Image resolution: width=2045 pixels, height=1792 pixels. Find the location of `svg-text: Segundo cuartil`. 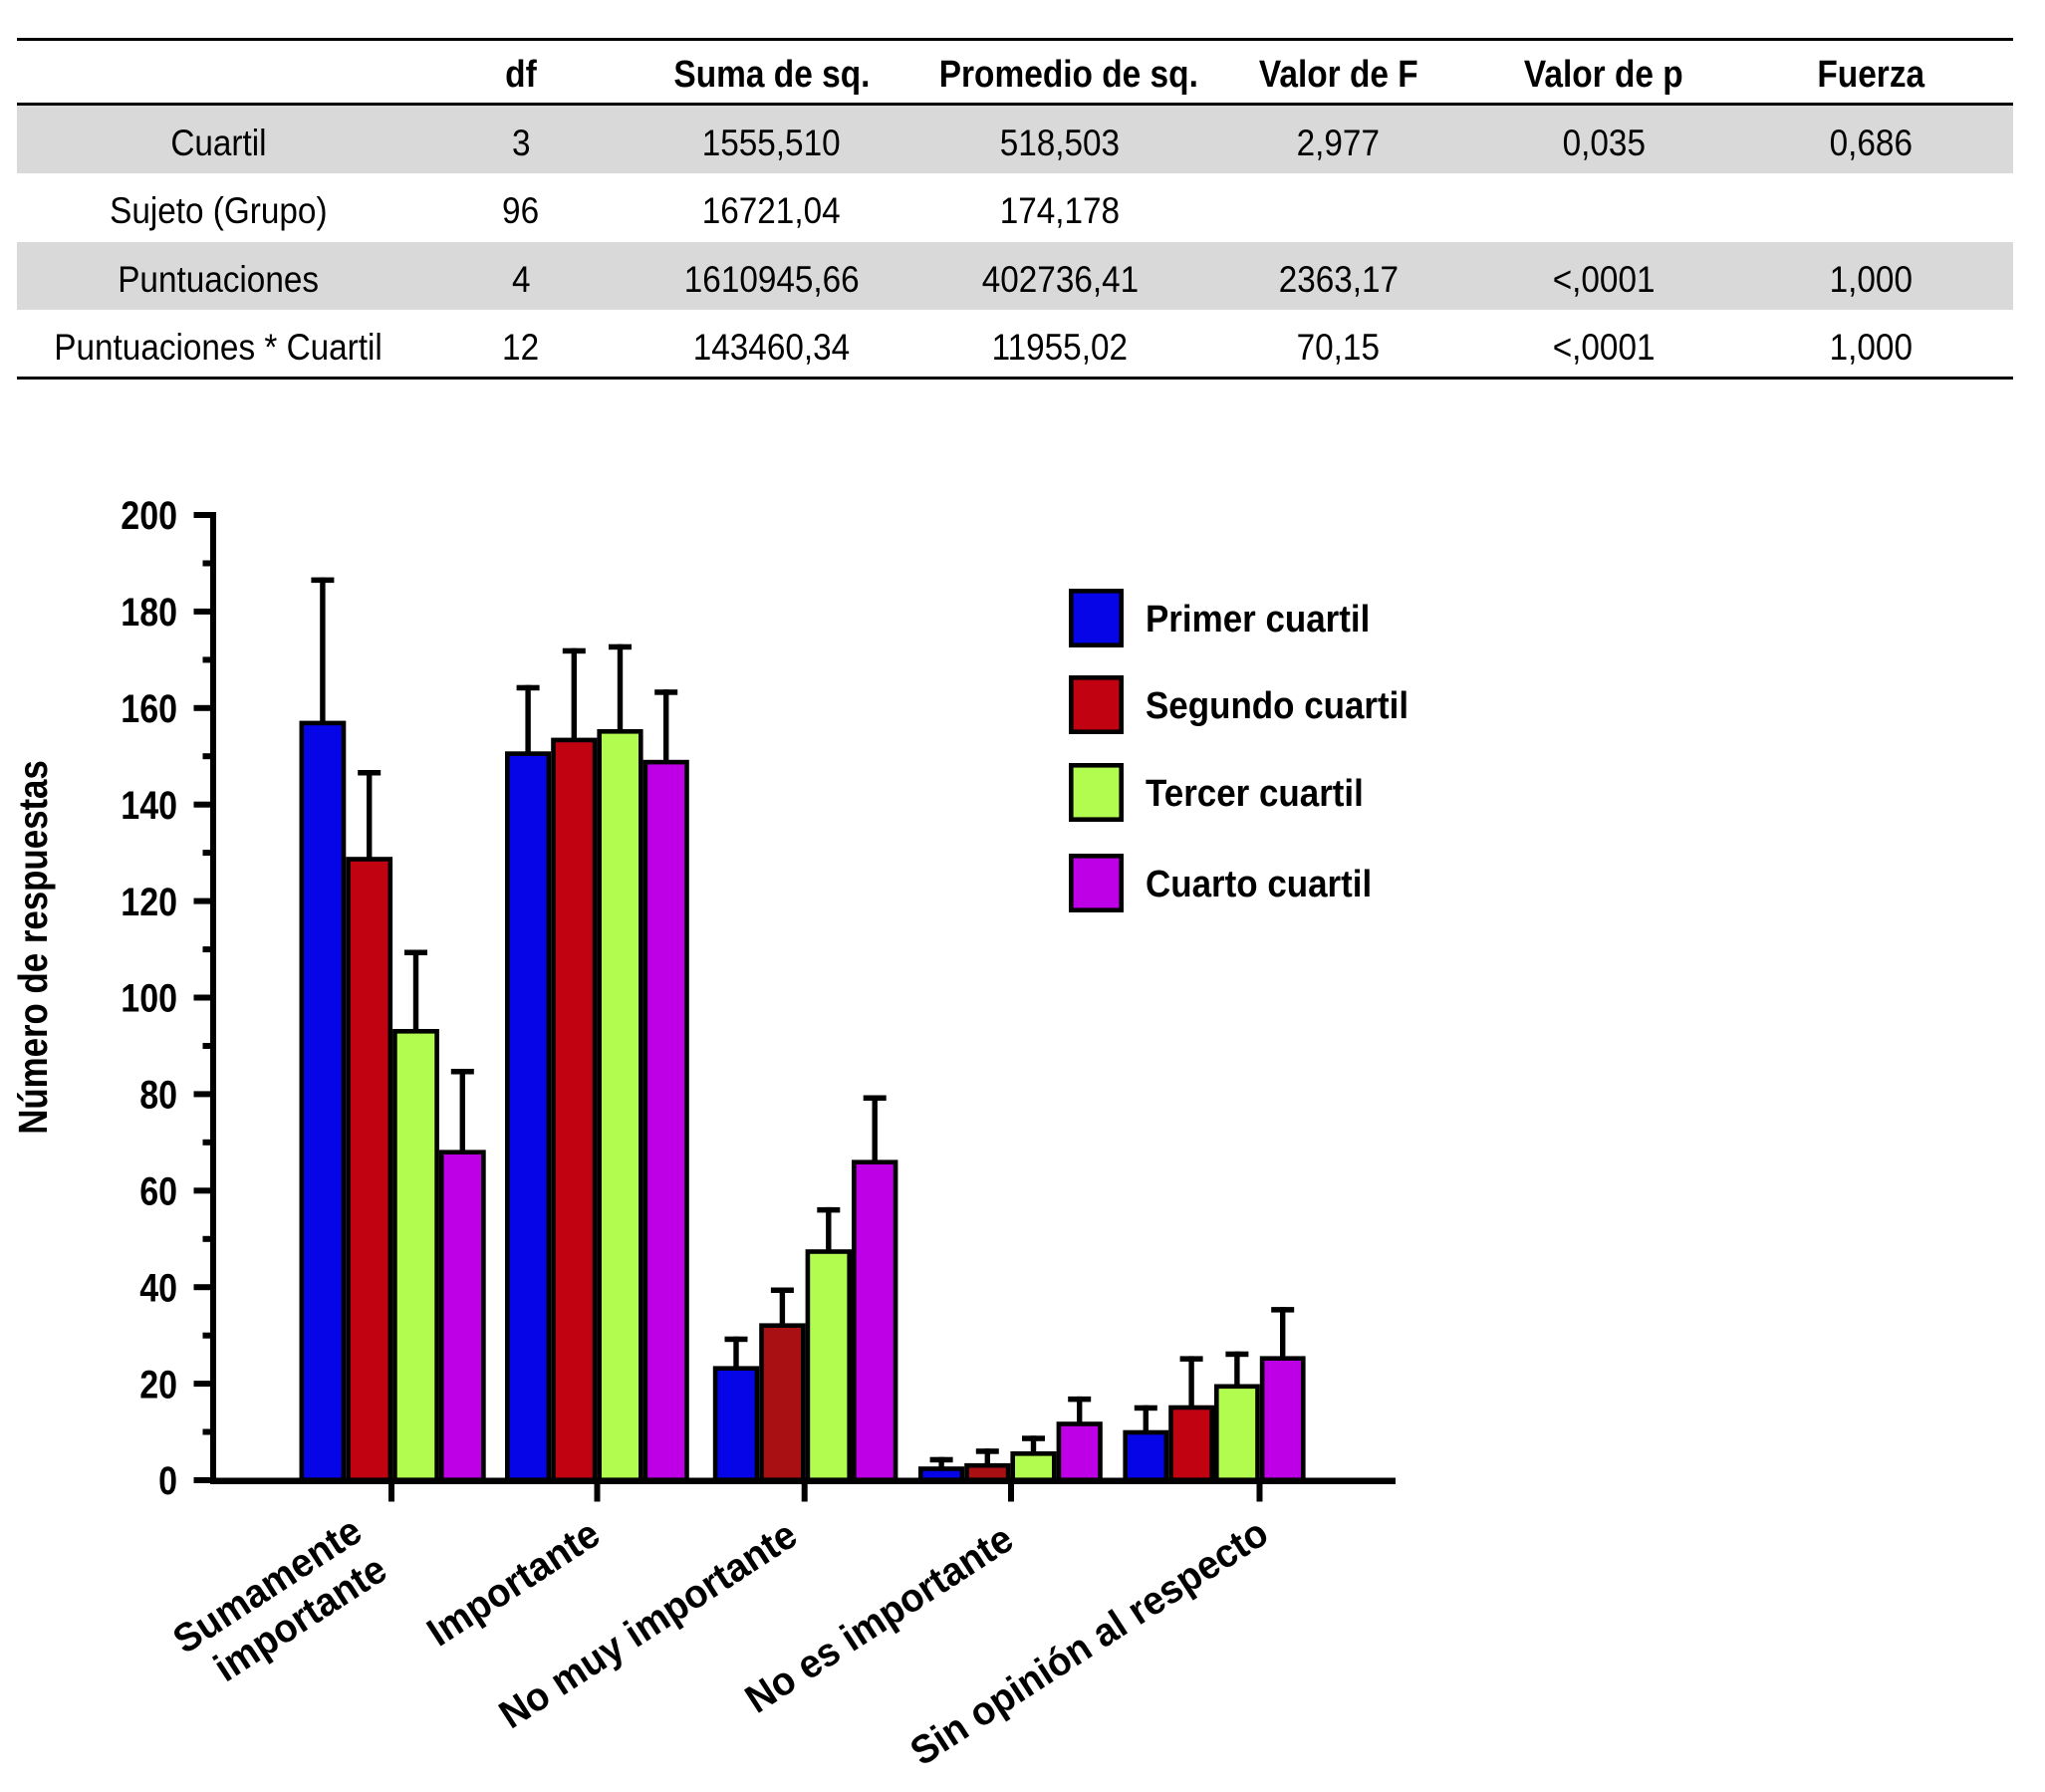

svg-text: Segundo cuartil is located at coordinates (1277, 705).